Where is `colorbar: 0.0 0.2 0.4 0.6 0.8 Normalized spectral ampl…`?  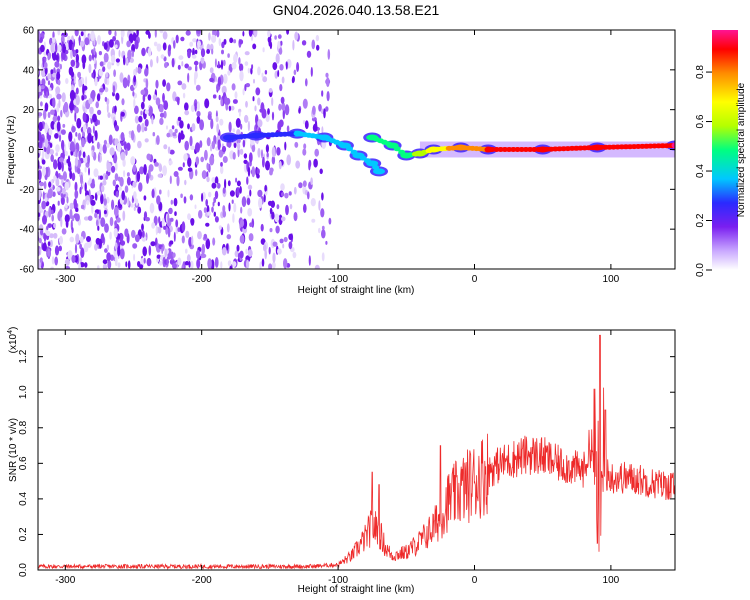
colorbar: 0.0 0.2 0.4 0.6 0.8 Normalized spectral ampl… is located at coordinates (721, 153).